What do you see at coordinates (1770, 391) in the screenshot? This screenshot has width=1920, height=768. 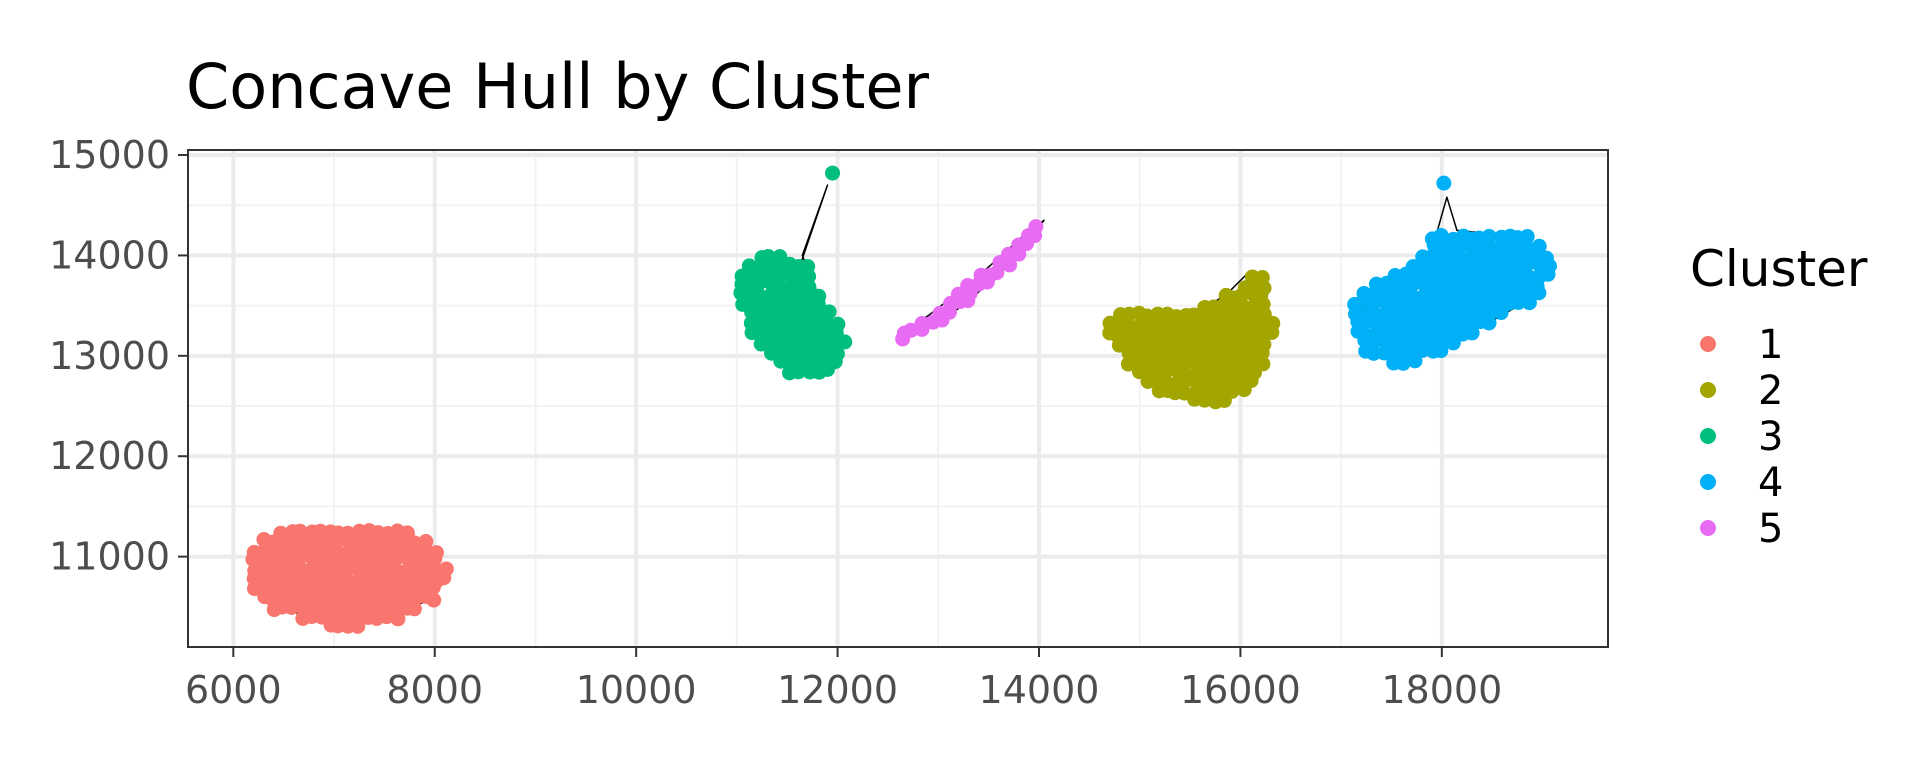 I see `legend-label-2: 2` at bounding box center [1770, 391].